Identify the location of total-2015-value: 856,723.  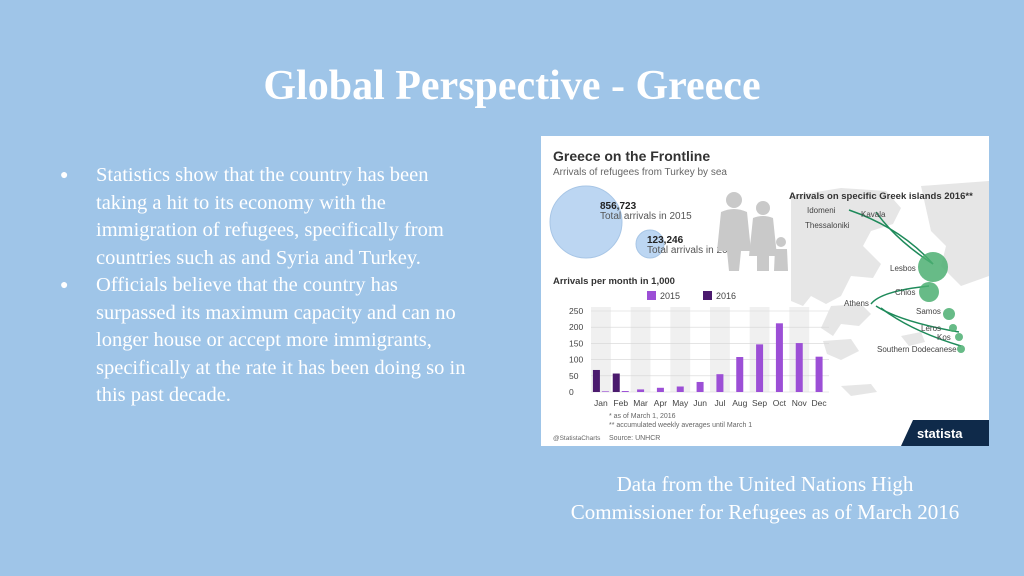
(618, 206).